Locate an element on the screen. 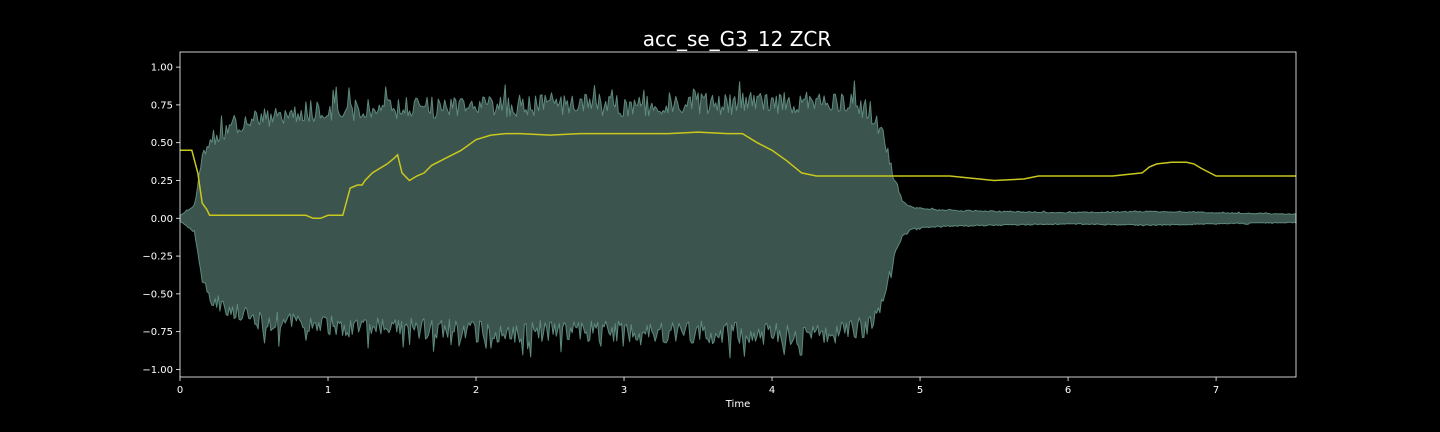 The height and width of the screenshot is (432, 1440). x-tick-label: 6 is located at coordinates (1068, 390).